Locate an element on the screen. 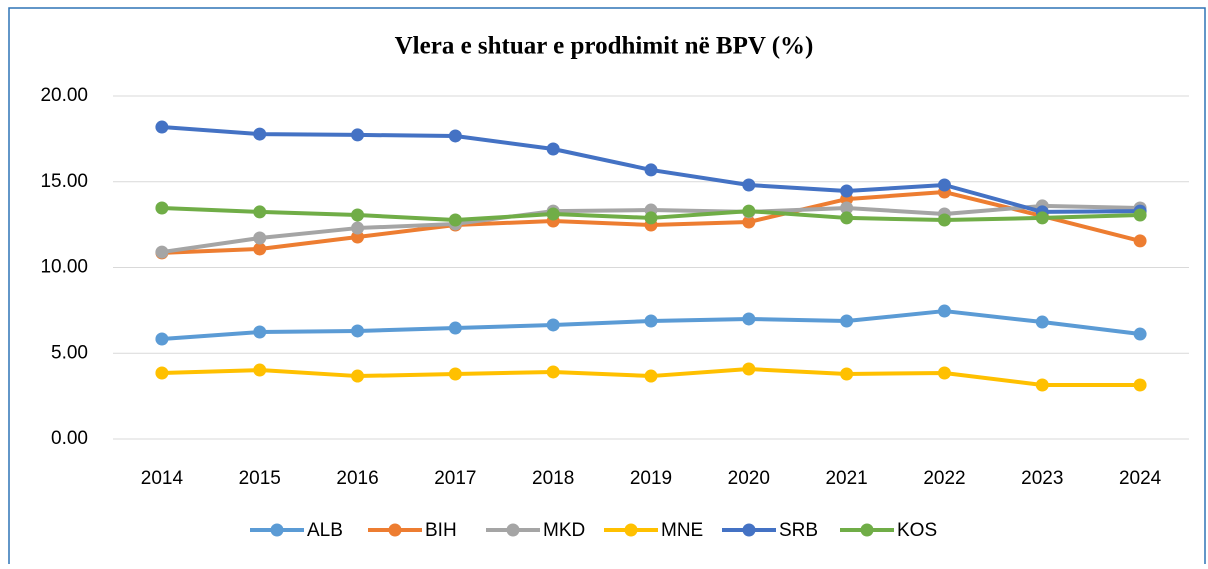  x-tick-label: 2014 is located at coordinates (162, 478).